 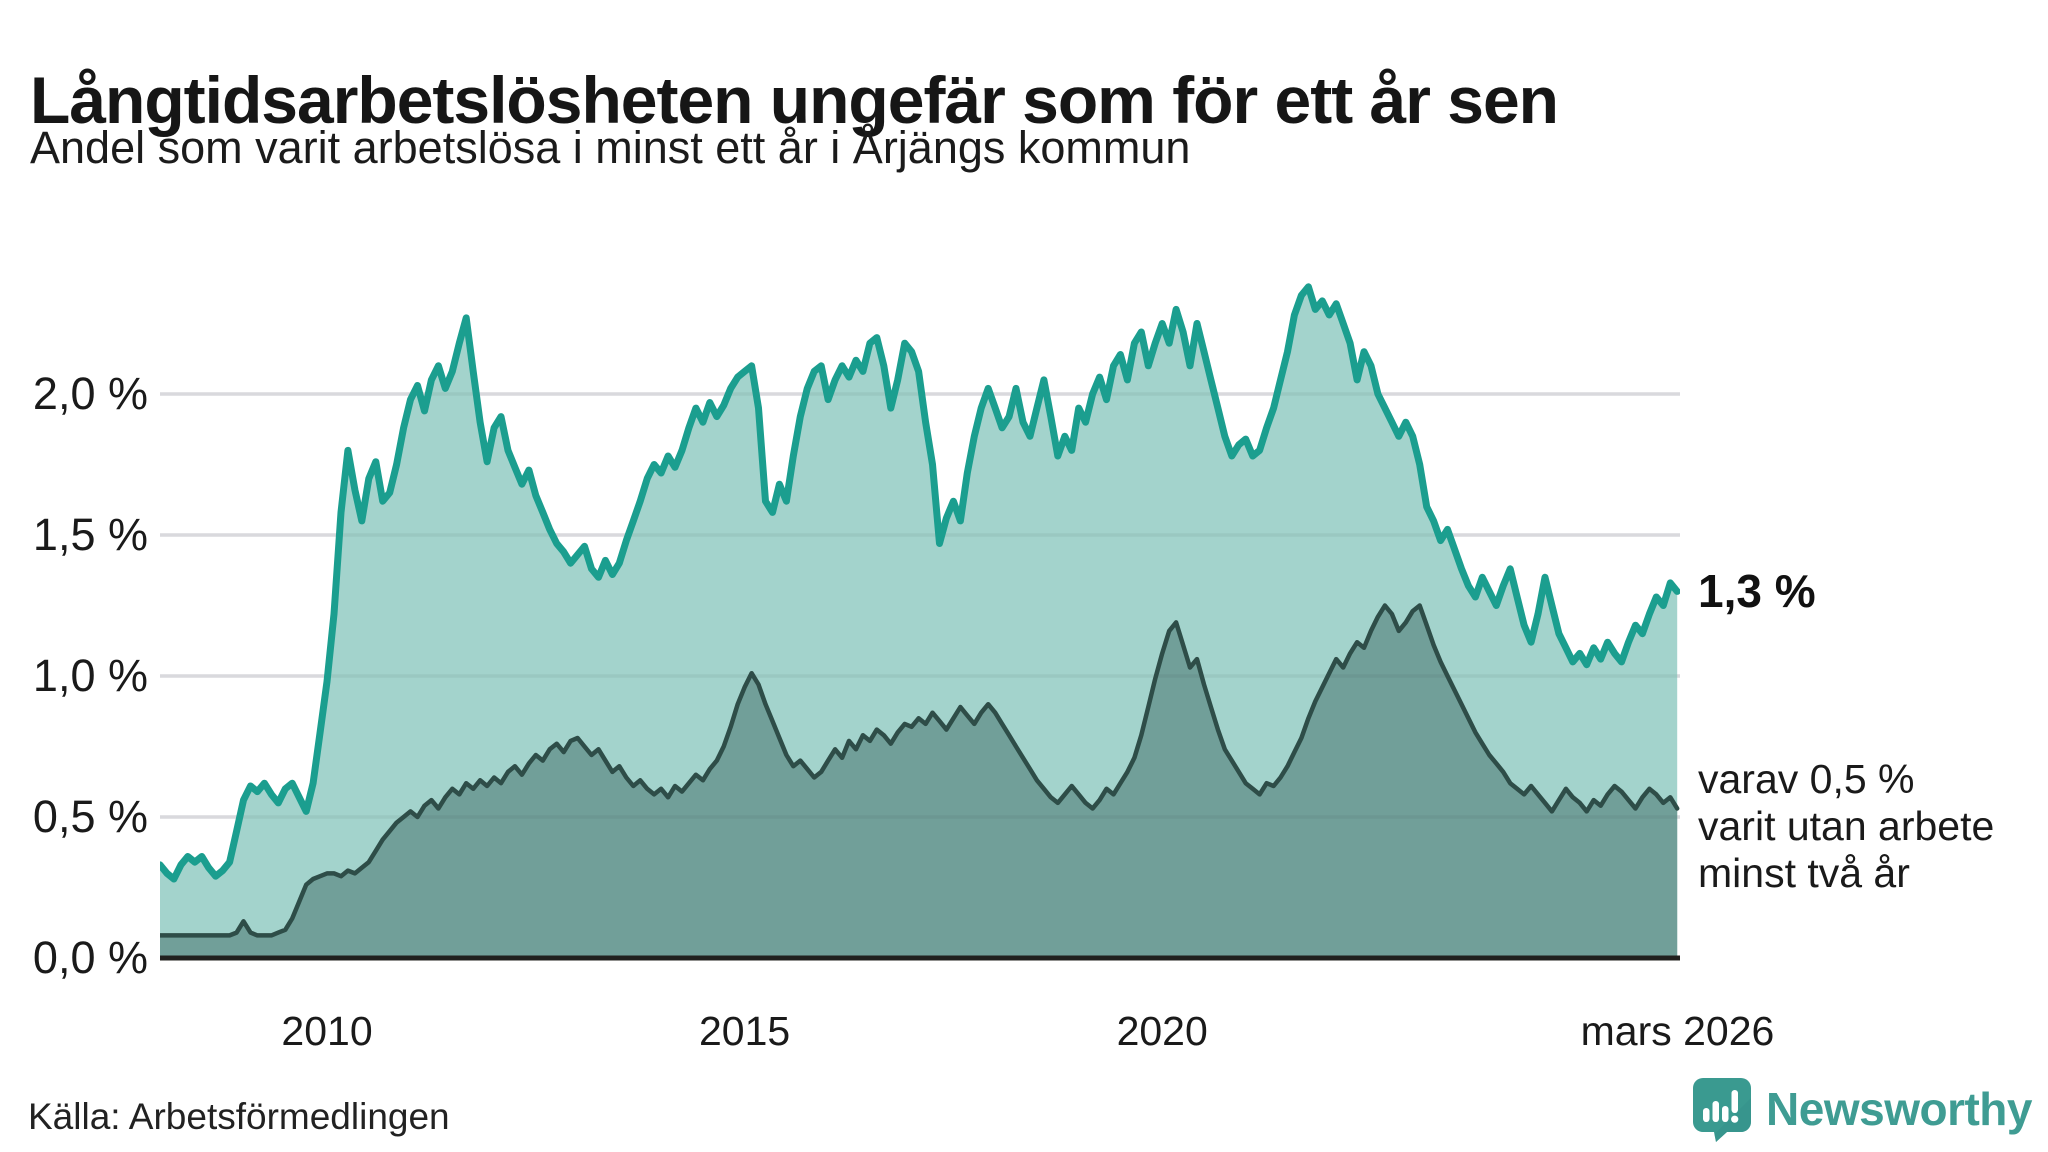 I want to click on source-credit: Källa: Arbetsförmedlingen, so click(x=239, y=1116).